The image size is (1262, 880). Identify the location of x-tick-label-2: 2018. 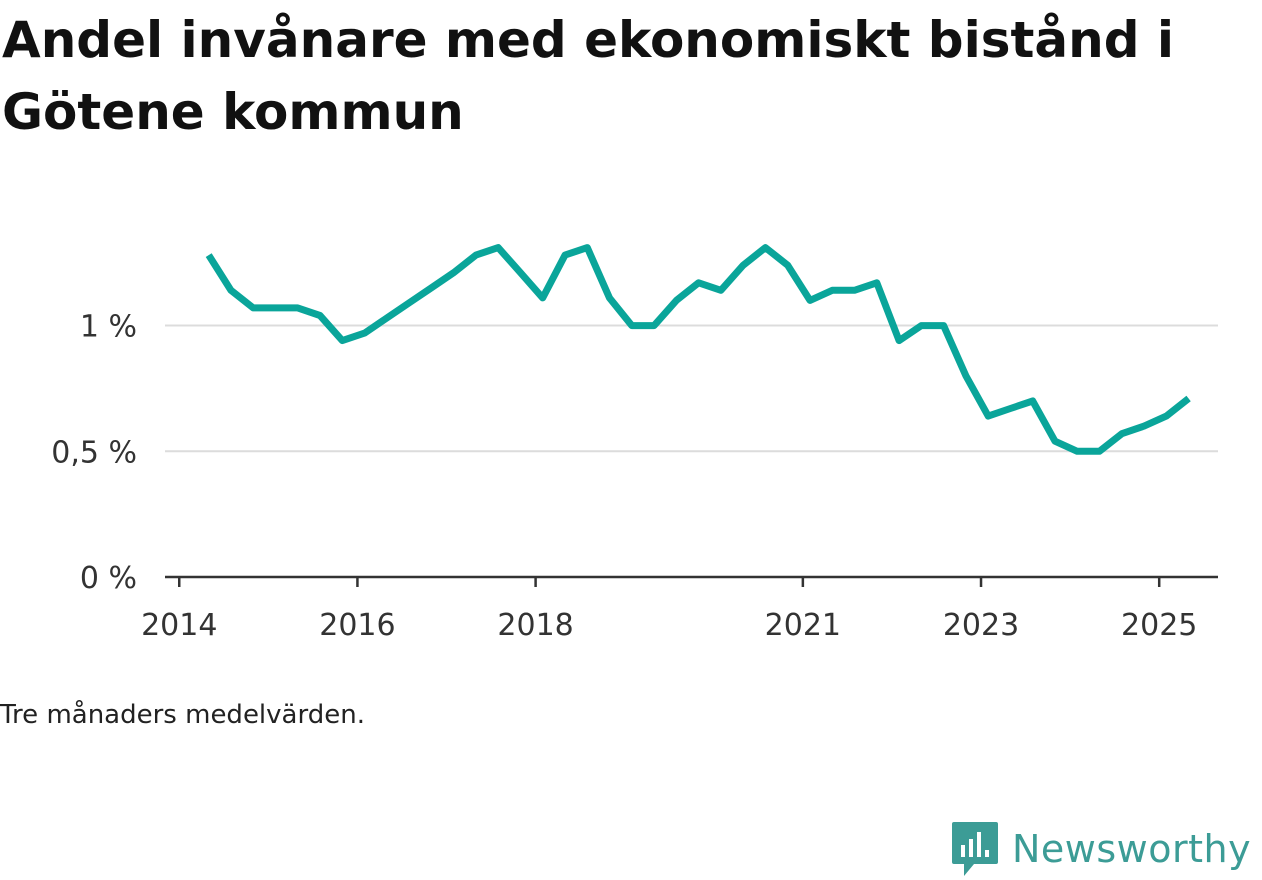
(535, 625).